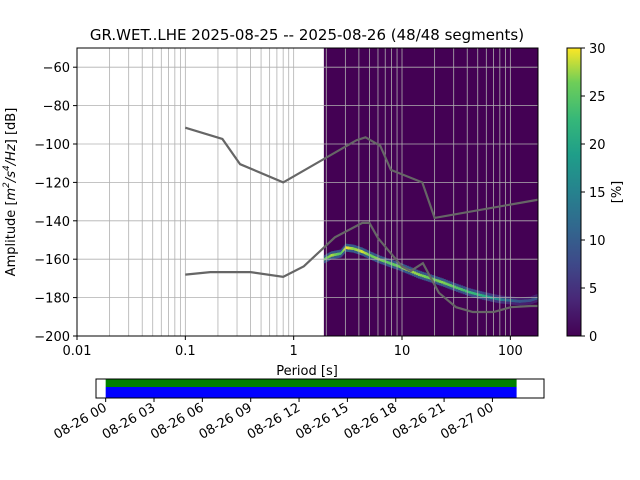 The image size is (640, 480). What do you see at coordinates (593, 289) in the screenshot?
I see `colorbar-tick-label: 5` at bounding box center [593, 289].